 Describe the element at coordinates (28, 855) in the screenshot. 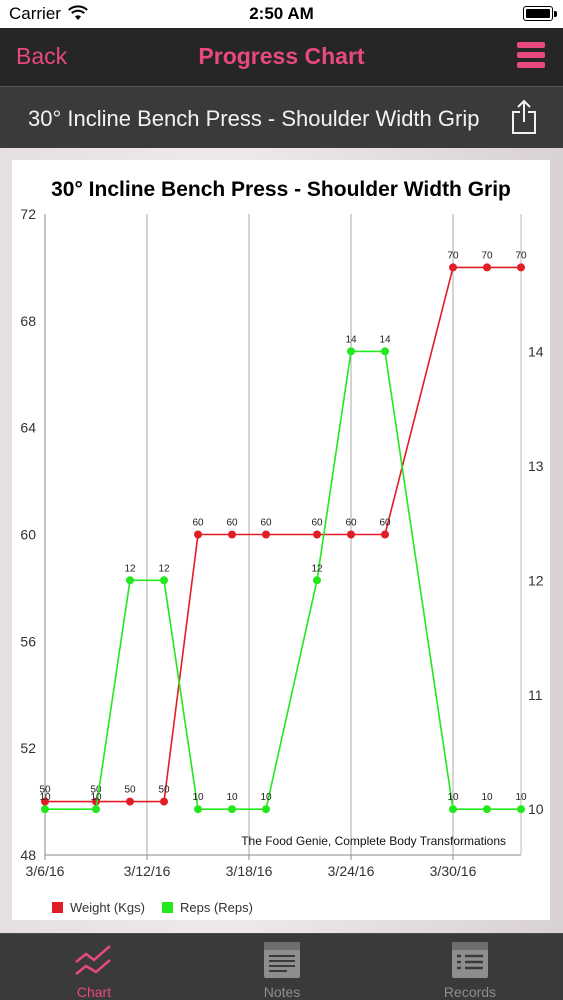

I see `y-left-tick-label: 48` at that location.